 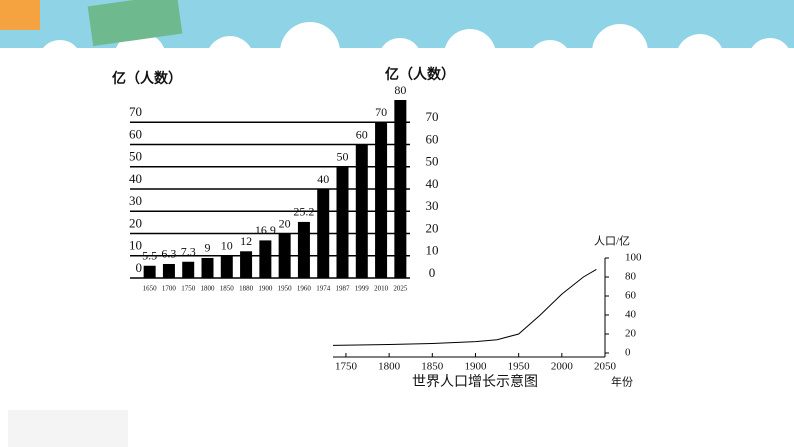 I want to click on x-tick-label: 1974, so click(x=323, y=289).